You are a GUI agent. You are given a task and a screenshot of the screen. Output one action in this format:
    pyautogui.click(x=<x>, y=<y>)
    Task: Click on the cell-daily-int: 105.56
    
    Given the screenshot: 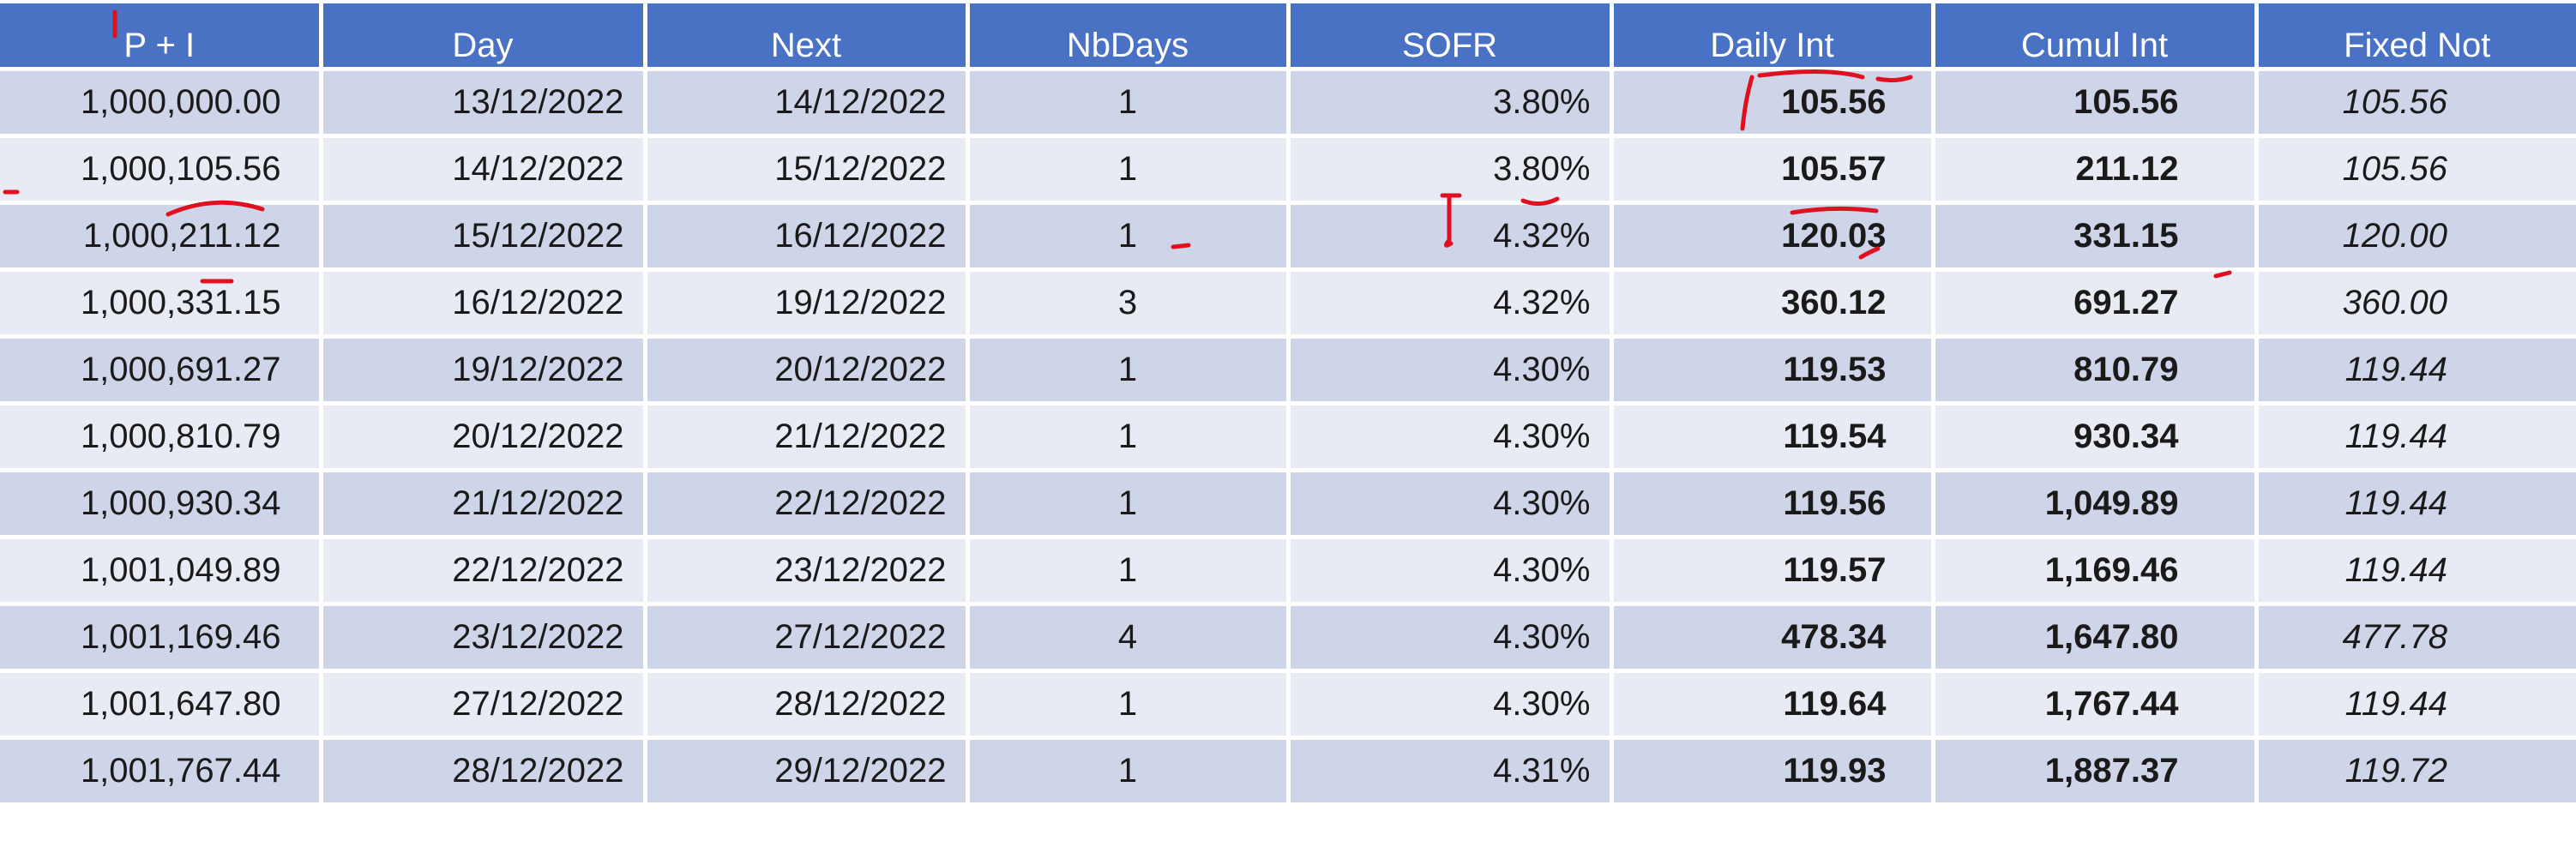 What is the action you would take?
    pyautogui.click(x=1771, y=103)
    